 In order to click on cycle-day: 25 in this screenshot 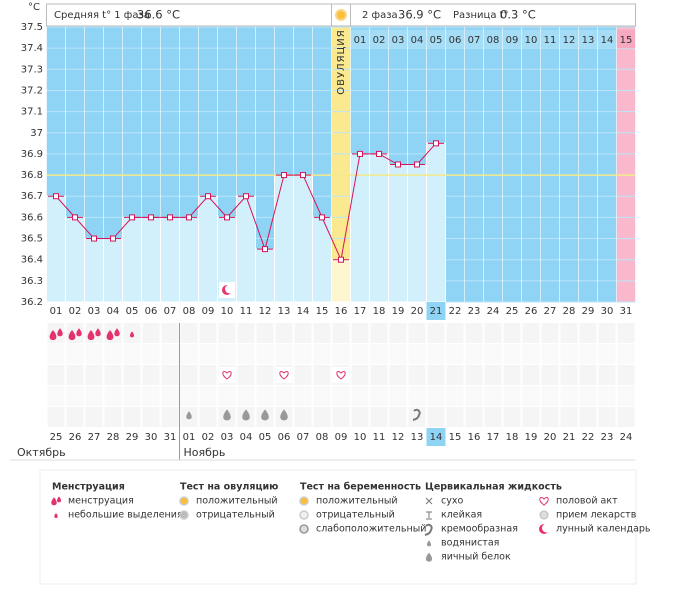, I will do `click(512, 311)`.